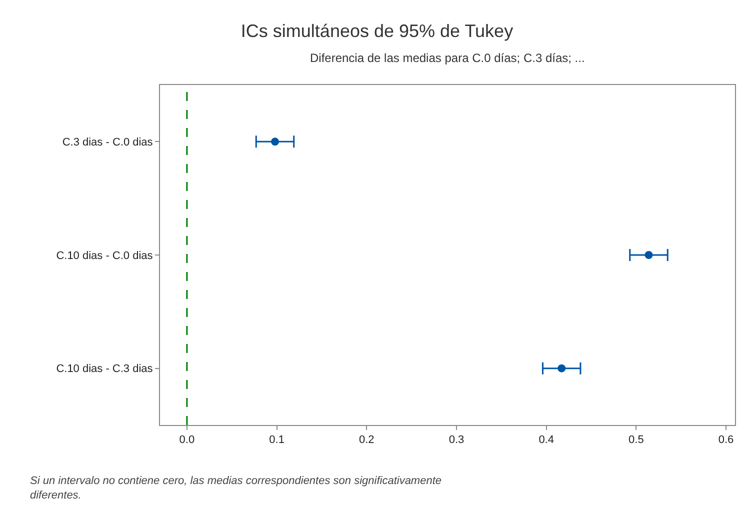 The width and height of the screenshot is (754, 510). I want to click on y-tick-label: C.3 dias - C.0 dias, so click(108, 142).